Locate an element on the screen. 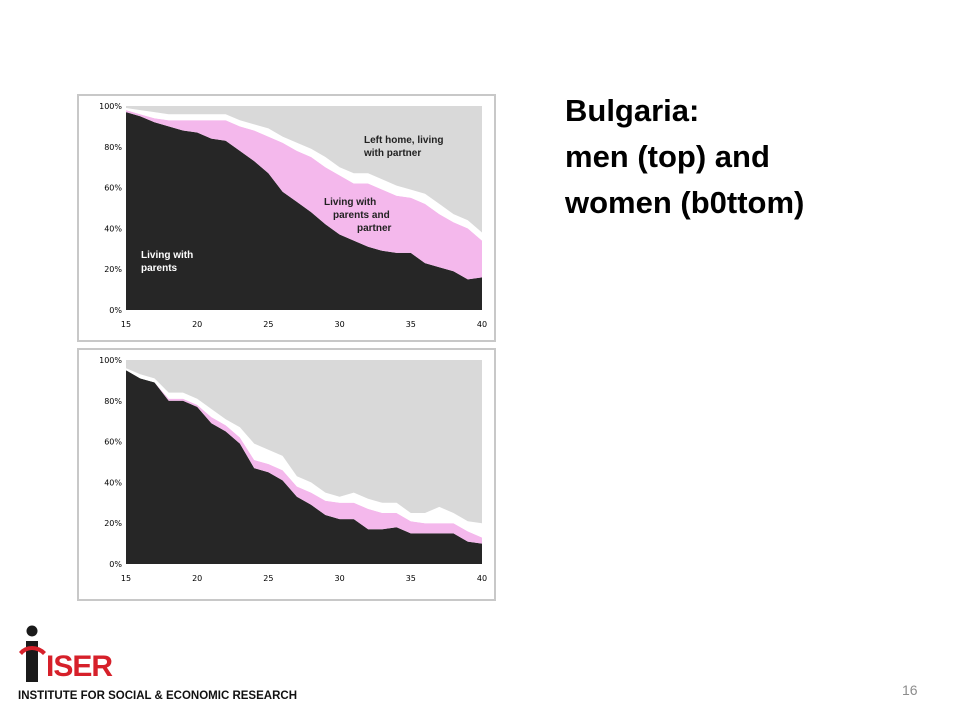  area-label-line: with partner is located at coordinates (392, 153).